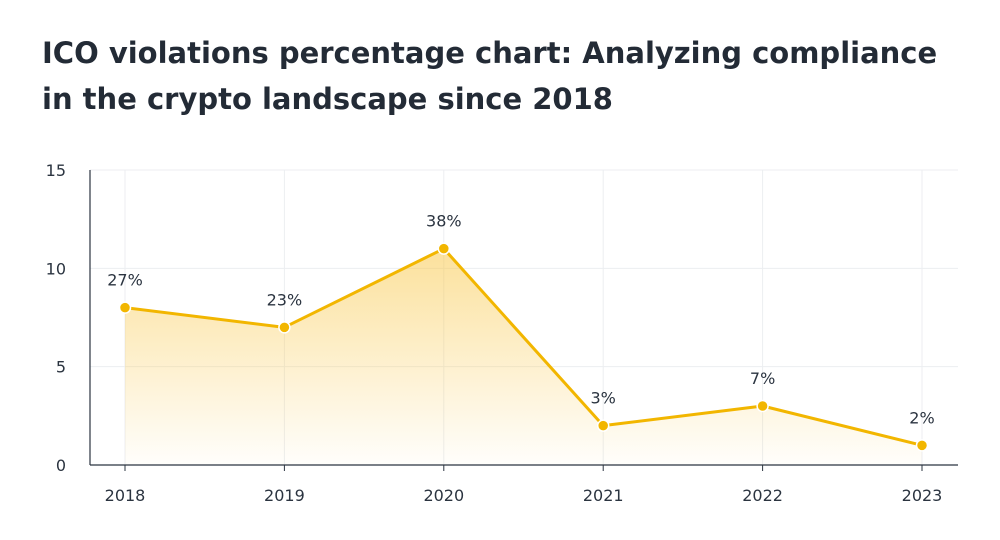 This screenshot has width=1000, height=540. What do you see at coordinates (56, 268) in the screenshot?
I see `y-tick-label: 10` at bounding box center [56, 268].